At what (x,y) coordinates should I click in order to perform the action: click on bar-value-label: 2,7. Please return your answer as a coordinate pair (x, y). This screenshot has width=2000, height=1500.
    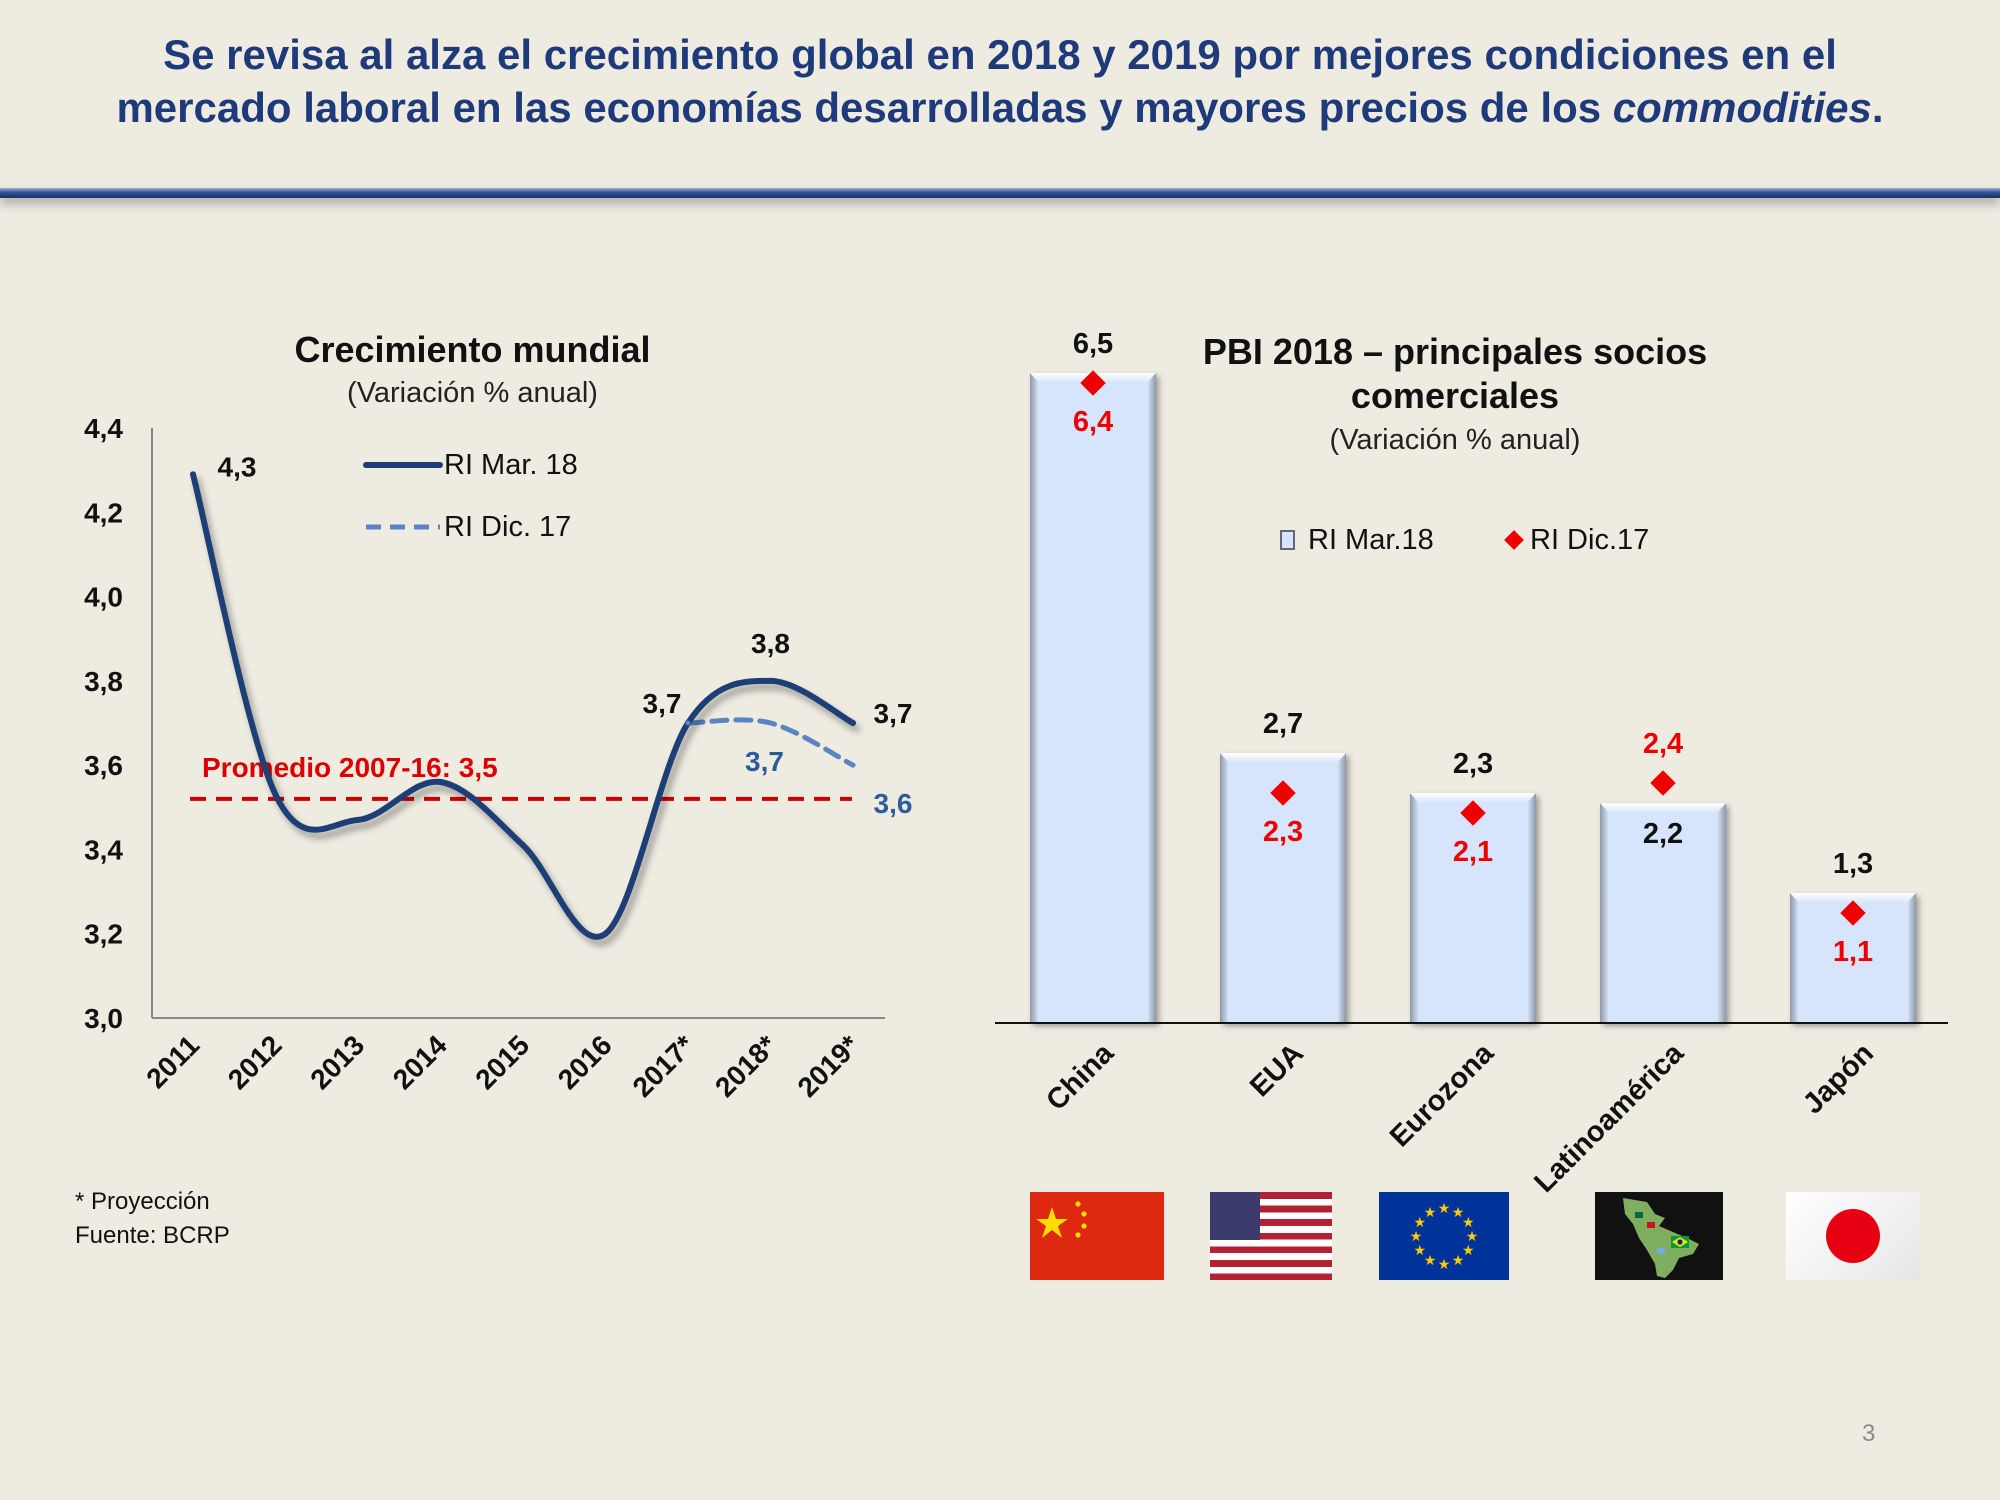
    Looking at the image, I should click on (1283, 724).